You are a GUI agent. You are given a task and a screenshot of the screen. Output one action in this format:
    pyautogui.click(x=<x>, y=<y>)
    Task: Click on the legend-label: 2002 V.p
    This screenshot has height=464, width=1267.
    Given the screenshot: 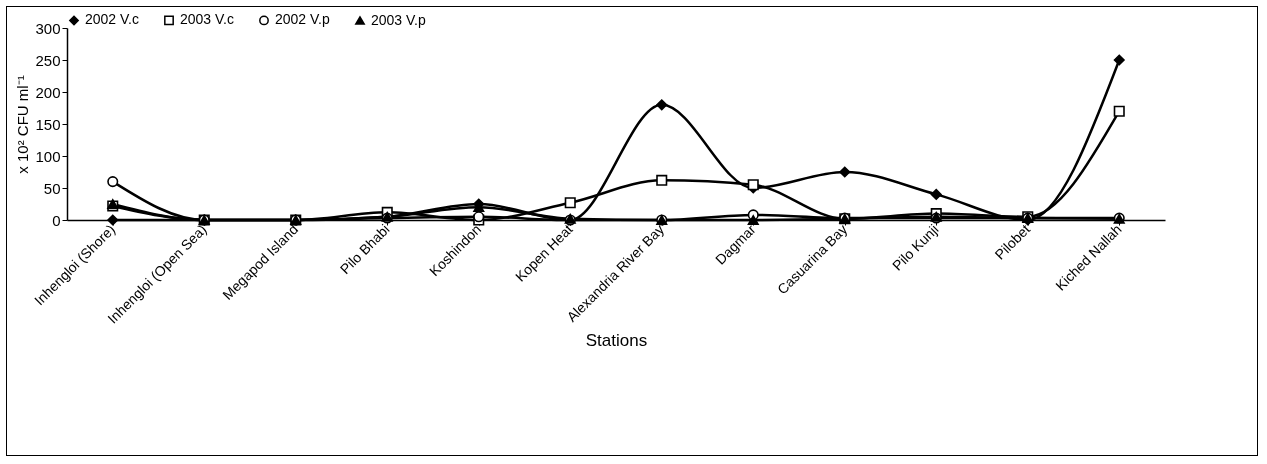 What is the action you would take?
    pyautogui.click(x=302, y=19)
    